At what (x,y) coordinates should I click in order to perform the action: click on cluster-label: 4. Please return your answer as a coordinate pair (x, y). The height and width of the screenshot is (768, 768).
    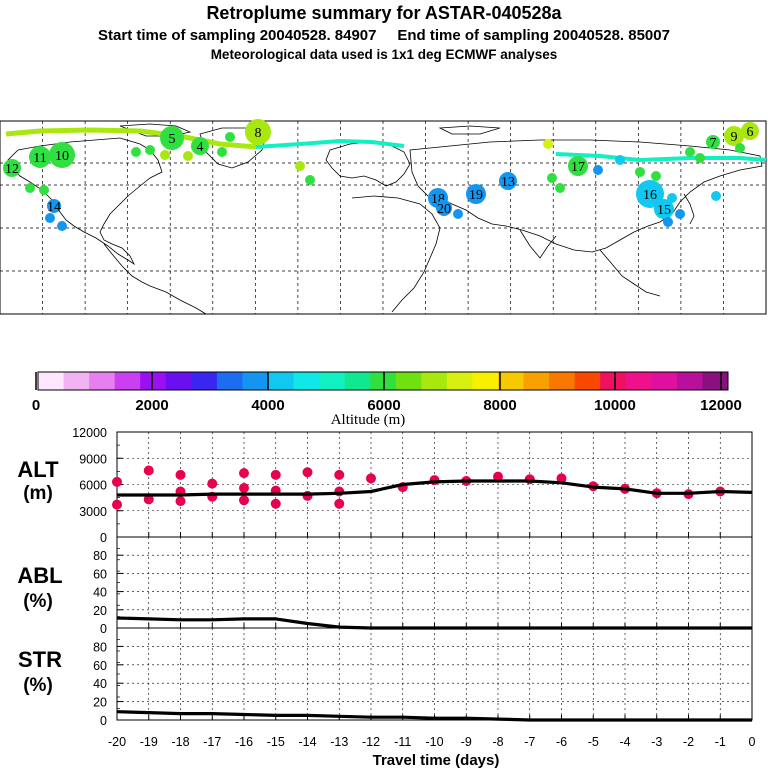
    Looking at the image, I should click on (200, 147).